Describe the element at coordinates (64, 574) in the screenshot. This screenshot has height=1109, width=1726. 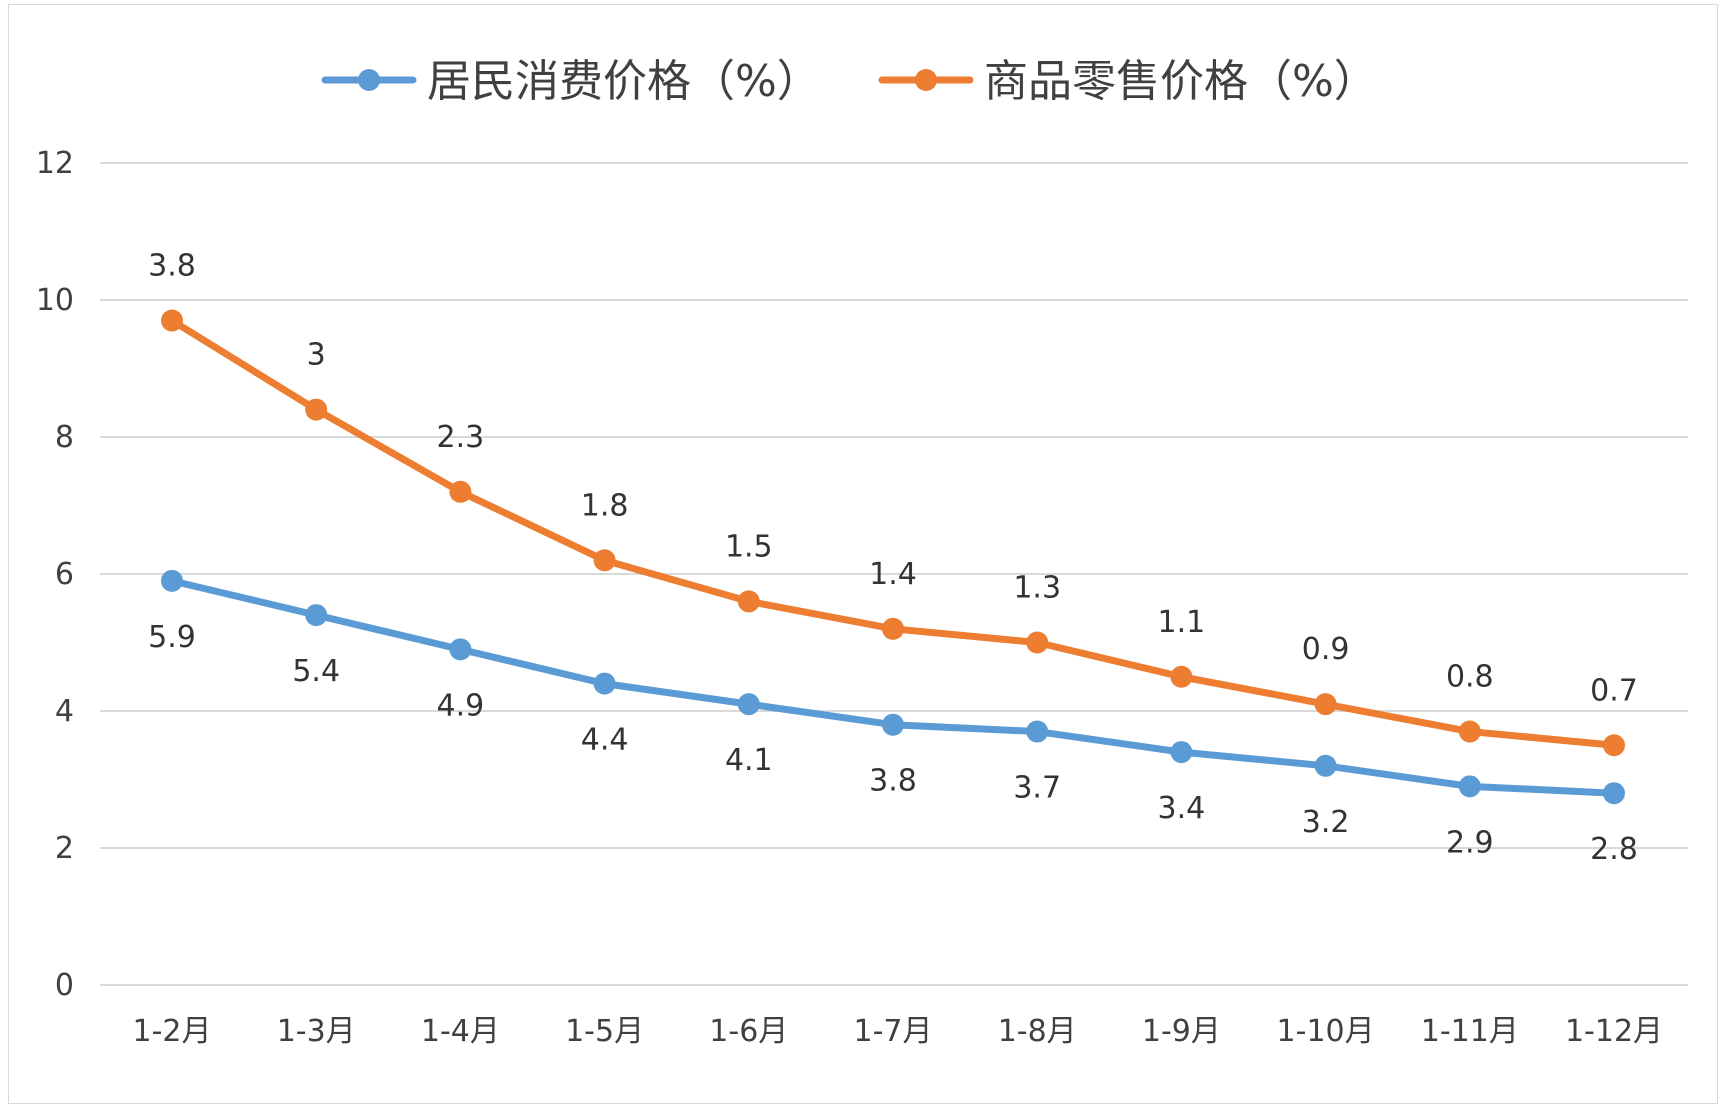
I see `y-tick-label: 6` at that location.